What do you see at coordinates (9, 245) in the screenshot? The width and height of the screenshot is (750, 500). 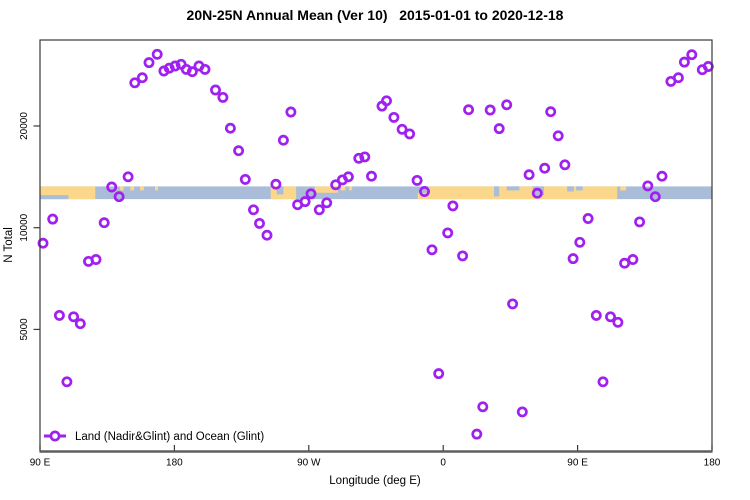 I see `y-axis-label: N Total` at bounding box center [9, 245].